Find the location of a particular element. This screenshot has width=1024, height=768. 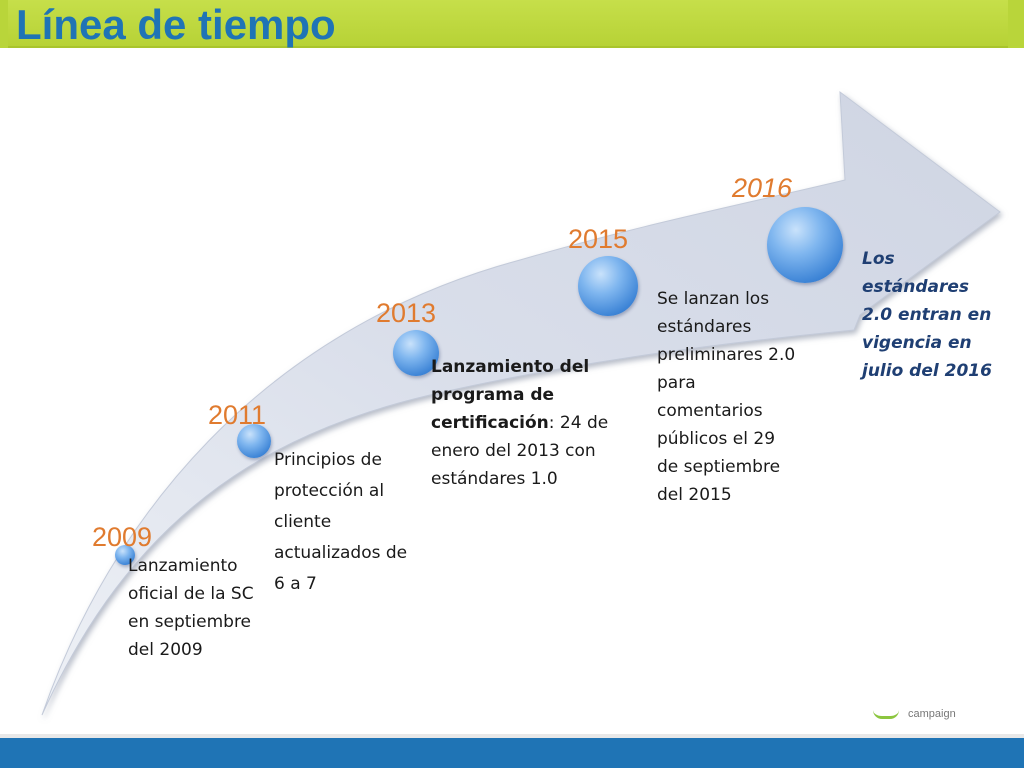

timeline-node-2016 is located at coordinates (805, 245).